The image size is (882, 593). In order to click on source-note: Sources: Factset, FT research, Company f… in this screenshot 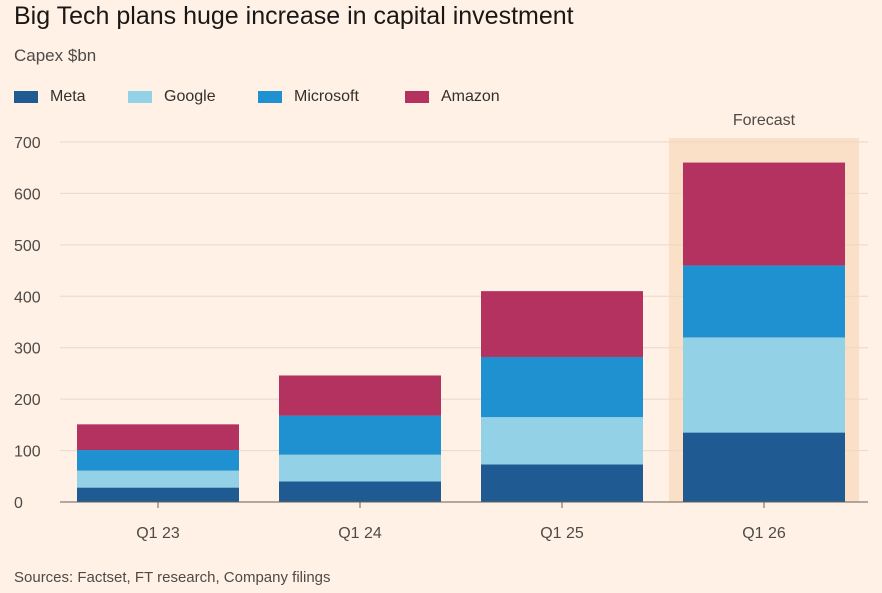, I will do `click(172, 577)`.